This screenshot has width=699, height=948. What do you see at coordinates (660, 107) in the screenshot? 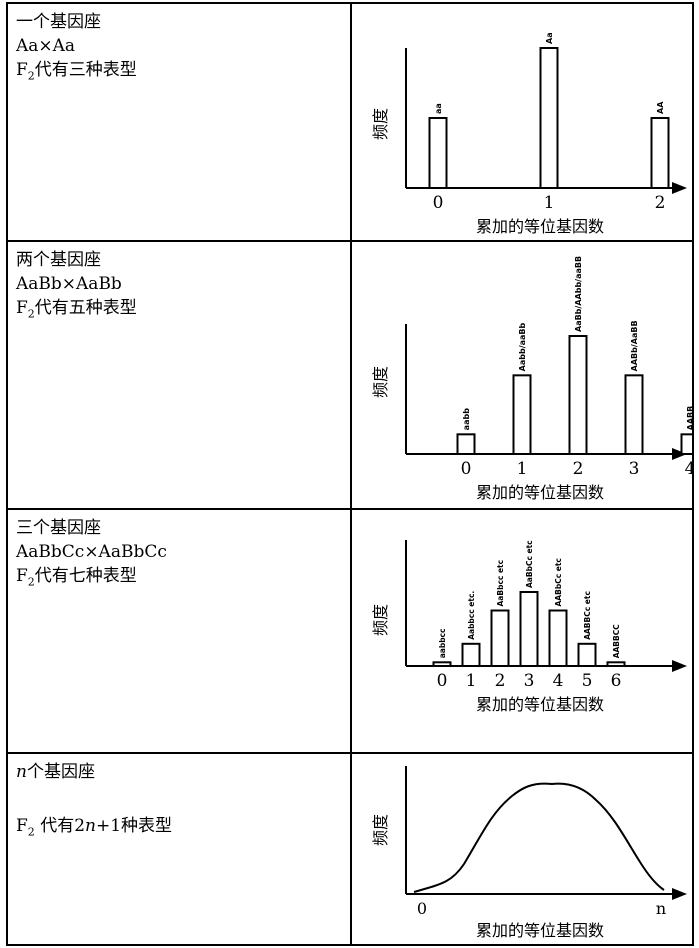
I see `genotype-label-2: AA` at bounding box center [660, 107].